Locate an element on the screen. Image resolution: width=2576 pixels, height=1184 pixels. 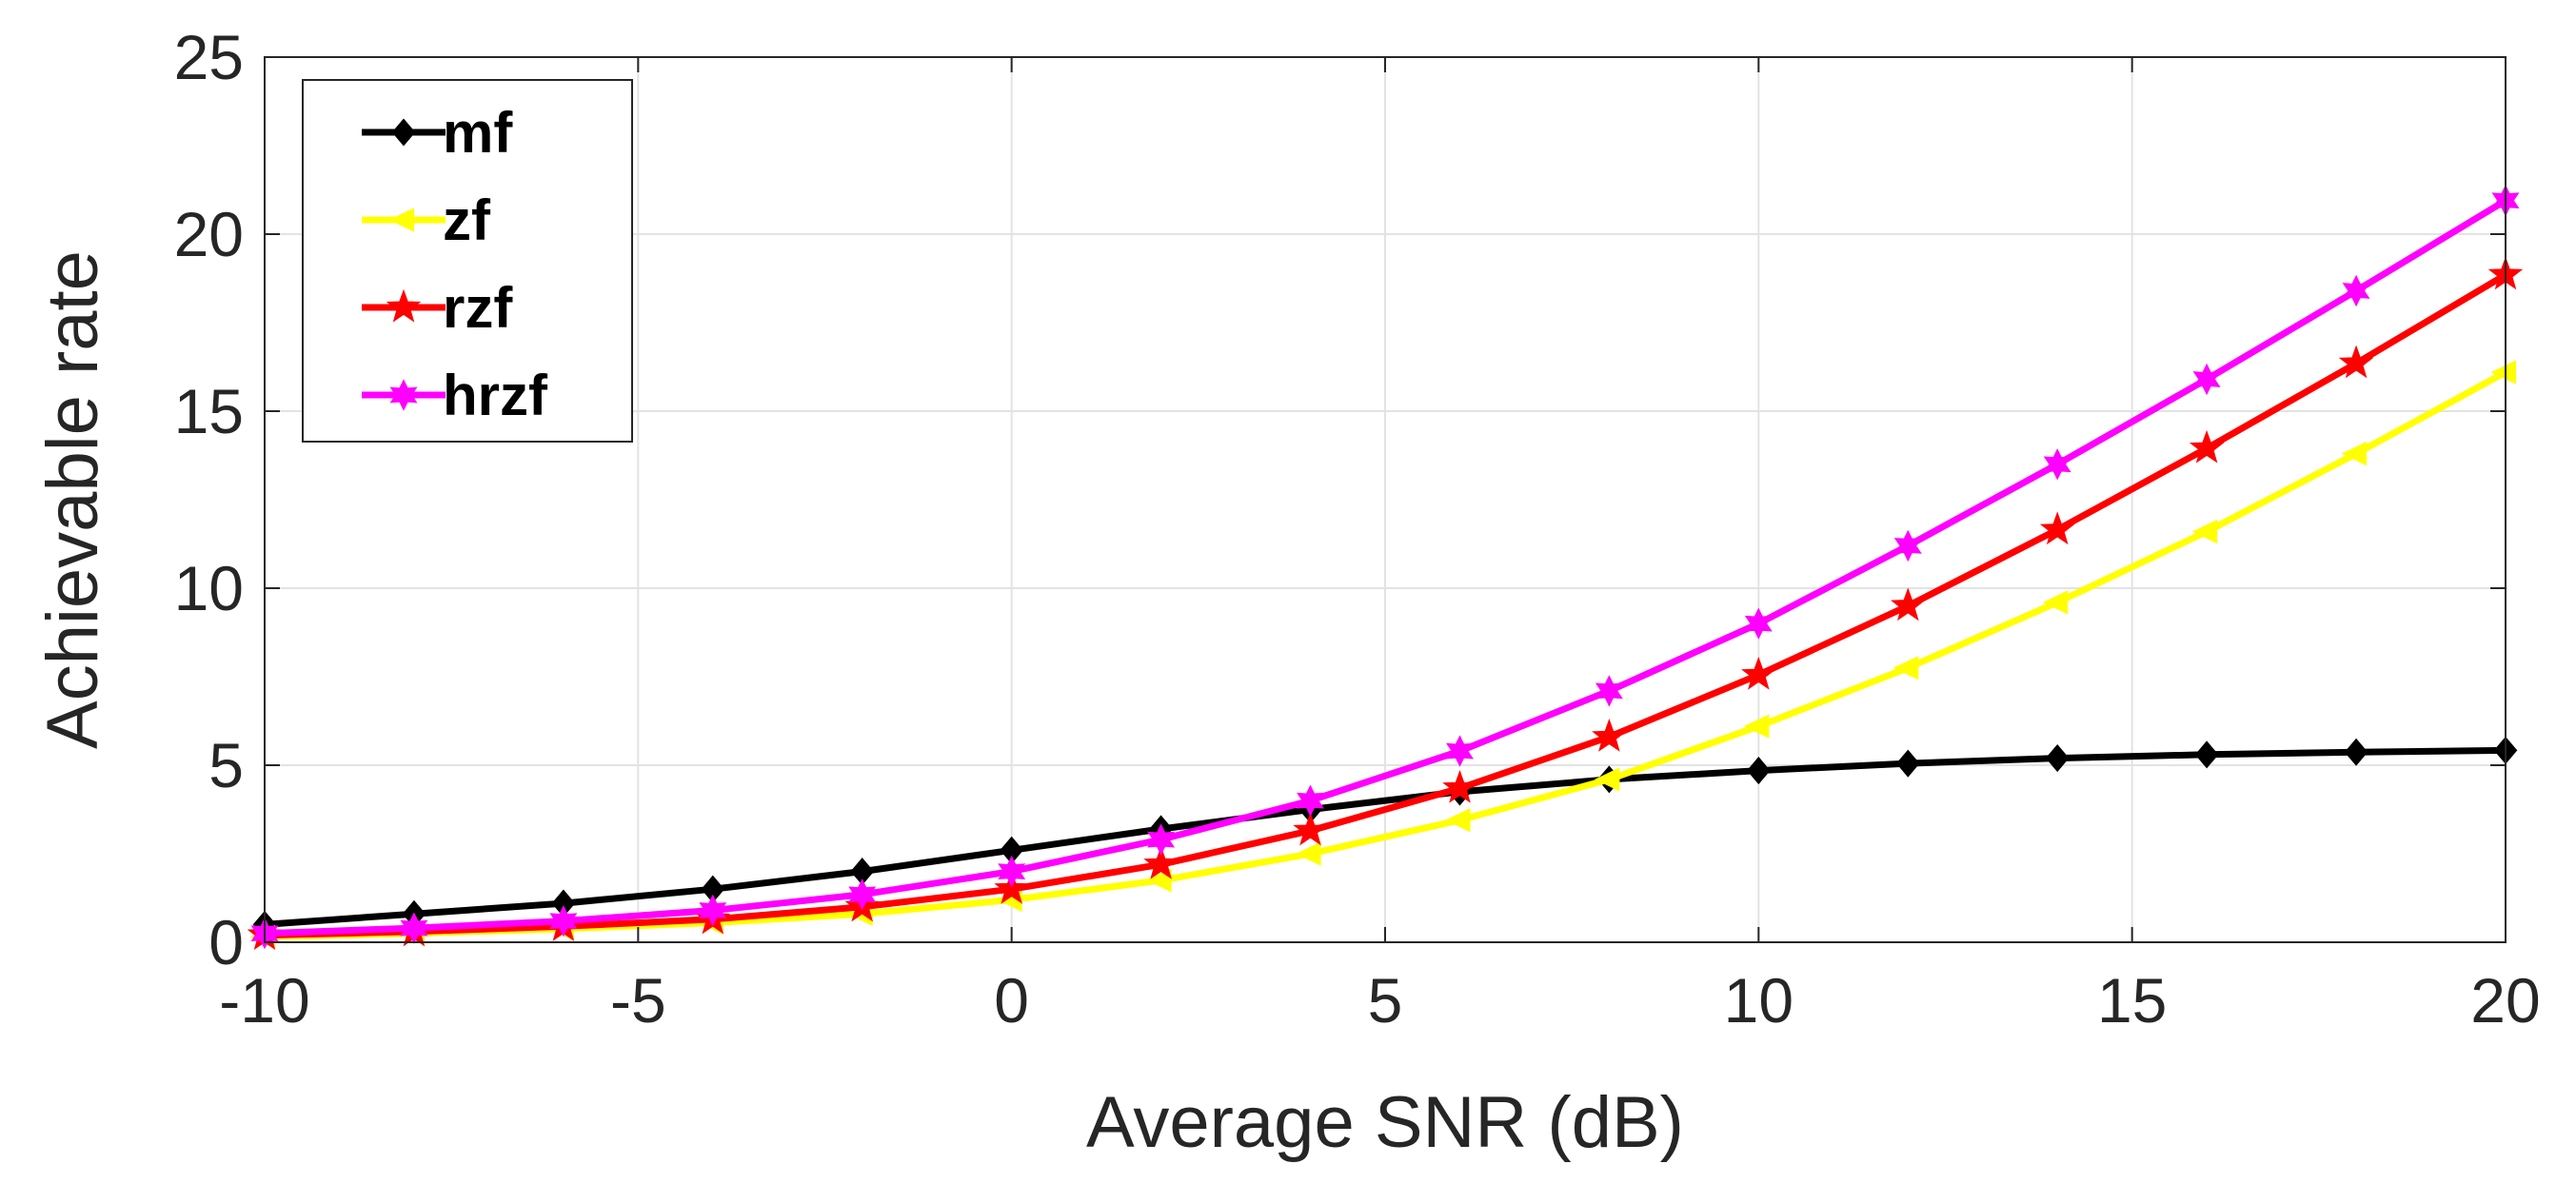
legend-item-hrzf: hrzf is located at coordinates (455, 395).